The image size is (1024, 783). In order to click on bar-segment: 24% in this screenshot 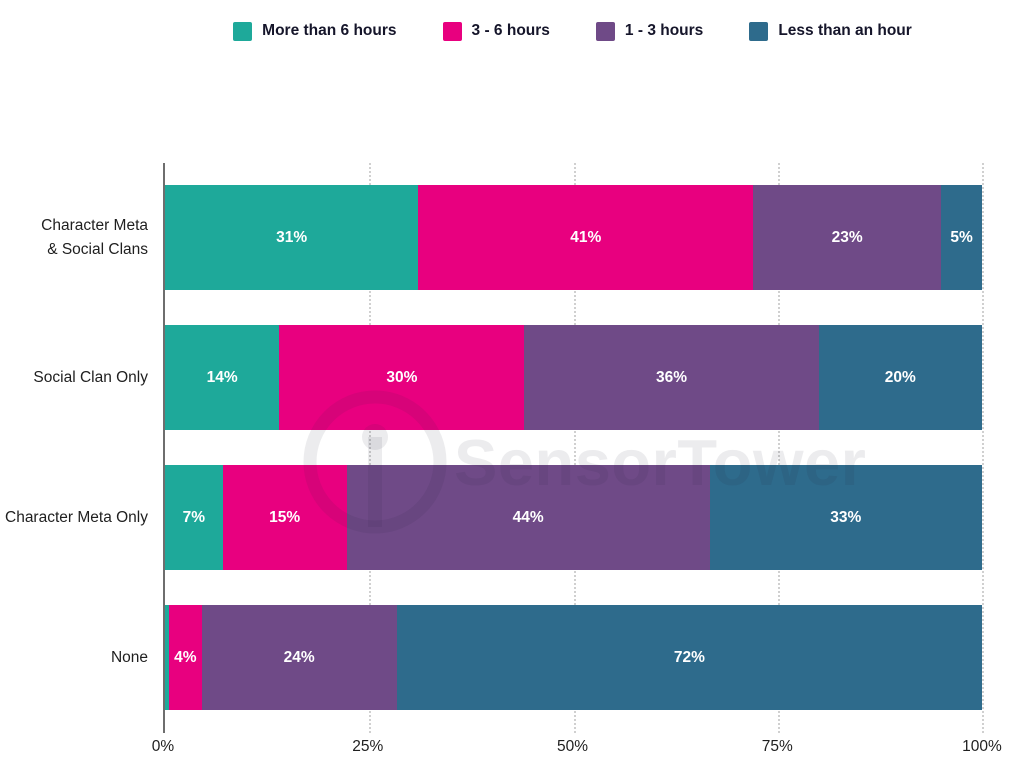, I will do `click(299, 657)`.